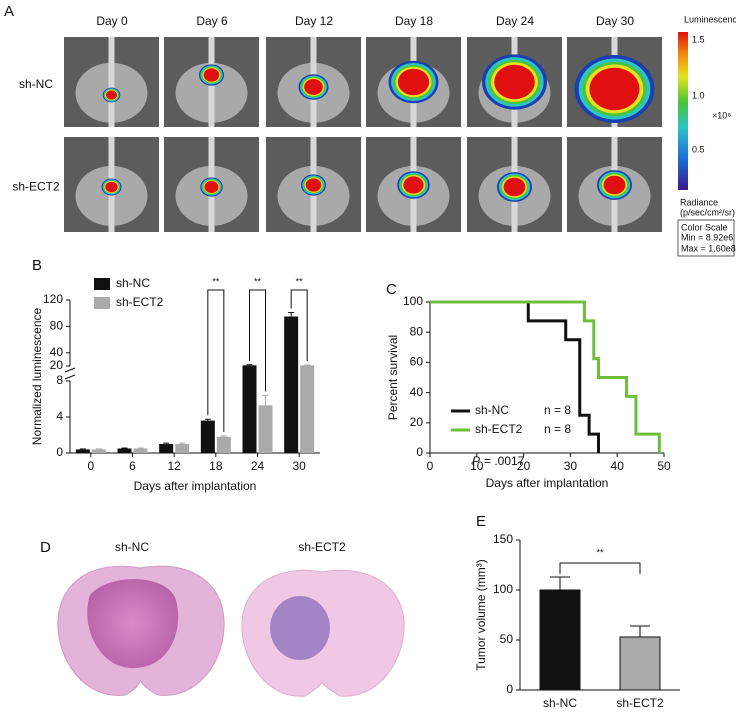 The image size is (736, 719). I want to click on color-scale: Color Scale, so click(704, 227).